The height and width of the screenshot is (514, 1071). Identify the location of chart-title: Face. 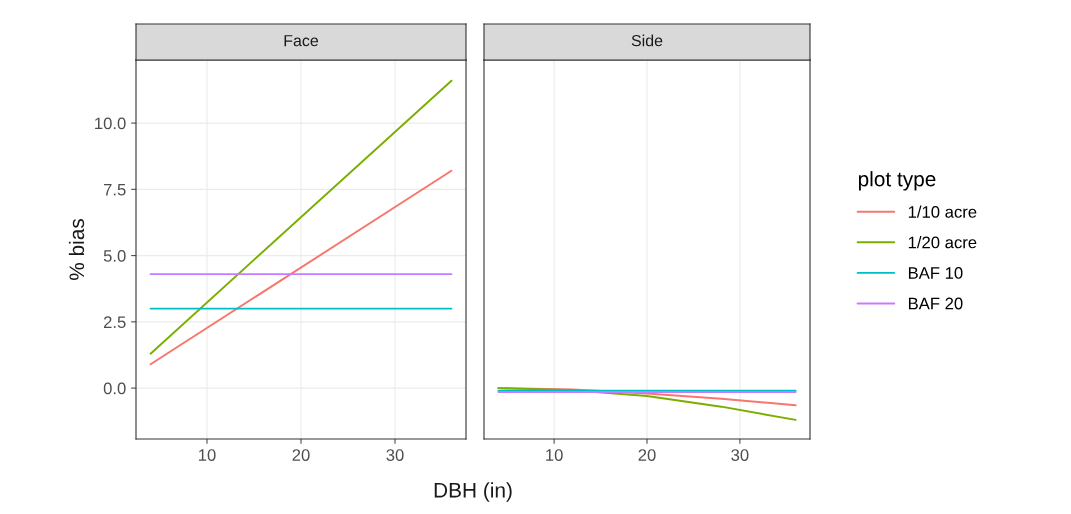
(301, 41).